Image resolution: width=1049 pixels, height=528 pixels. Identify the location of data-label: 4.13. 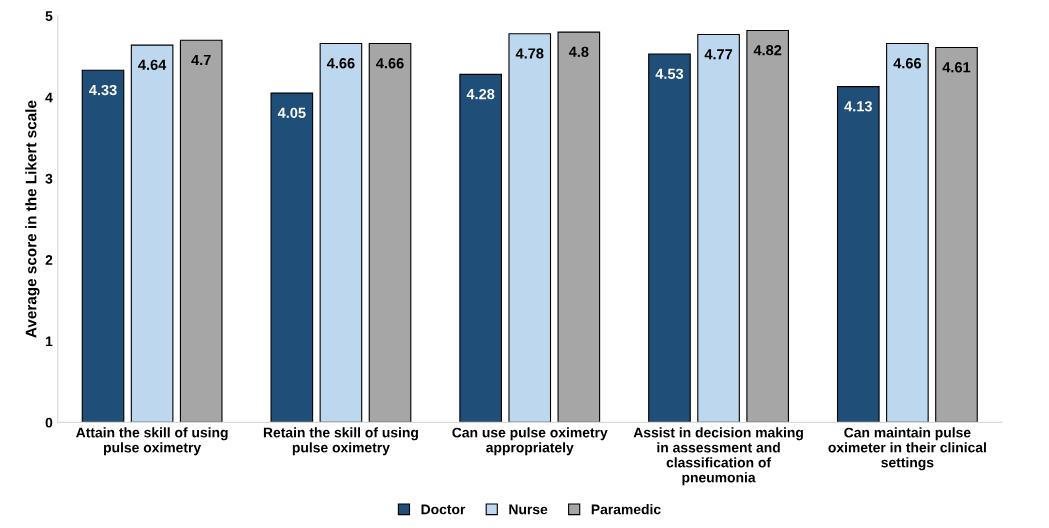
(858, 106).